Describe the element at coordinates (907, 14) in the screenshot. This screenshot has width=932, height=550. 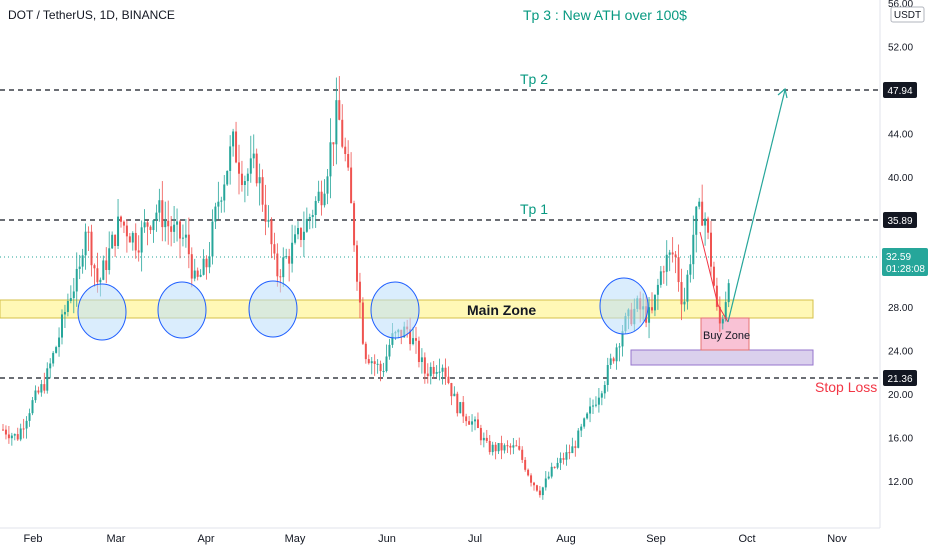
I see `currency-button` at that location.